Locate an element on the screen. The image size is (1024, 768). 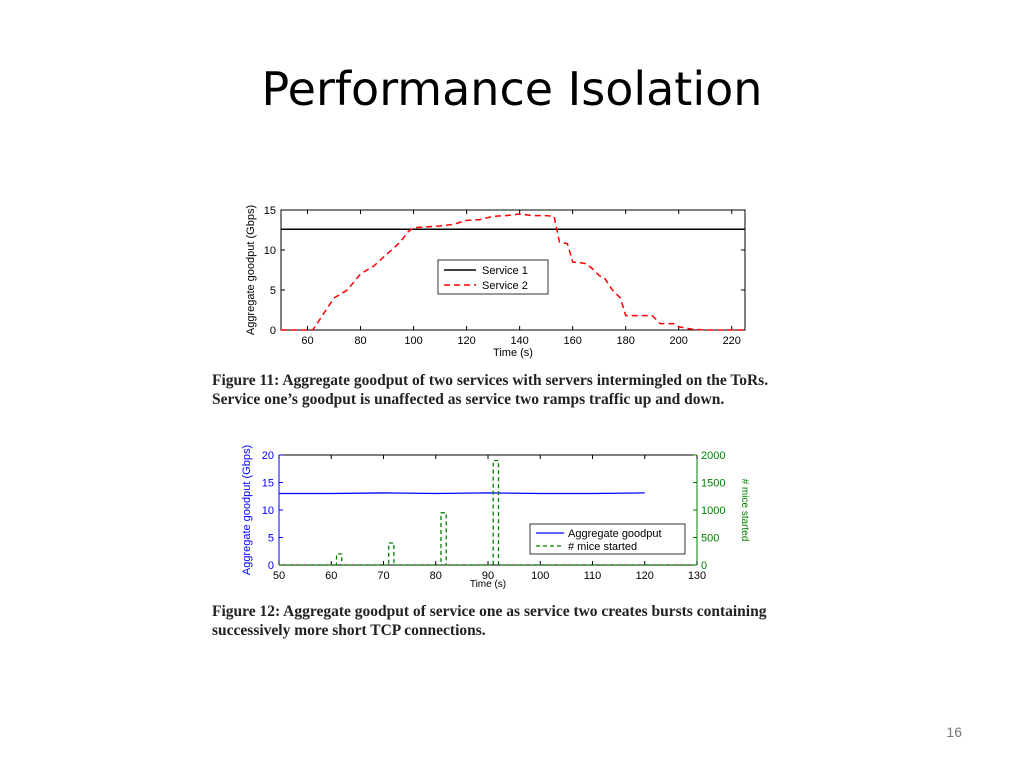
legend-label: # mice started is located at coordinates (602, 547).